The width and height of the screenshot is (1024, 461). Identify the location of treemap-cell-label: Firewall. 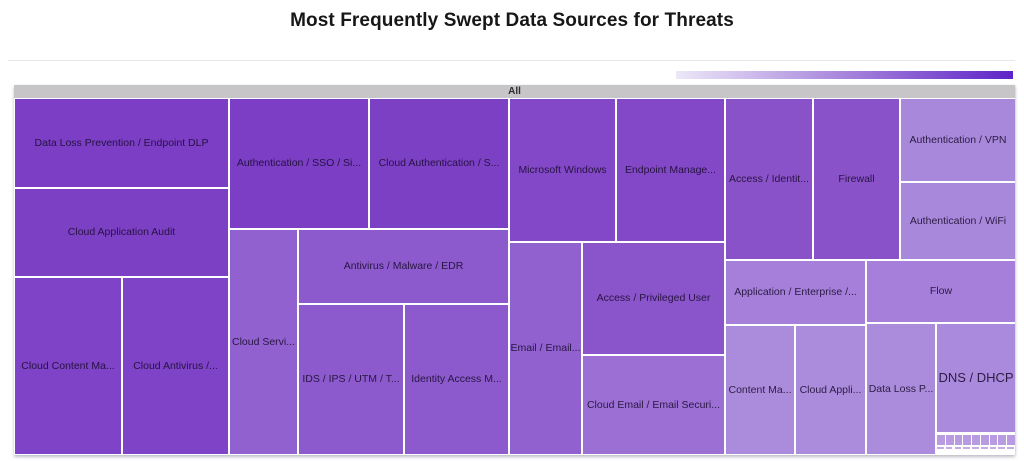
(856, 178).